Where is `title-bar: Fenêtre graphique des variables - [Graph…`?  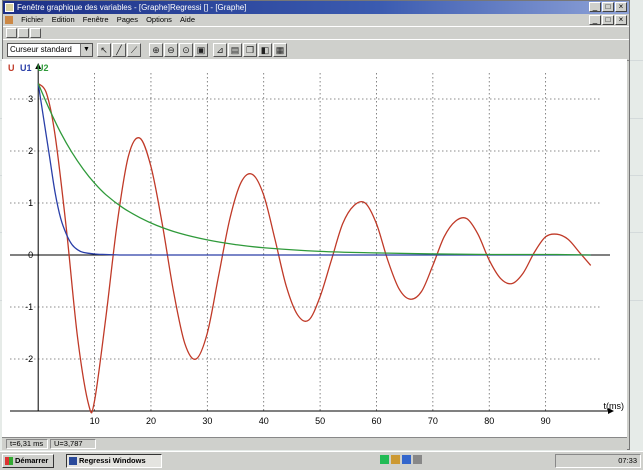 title-bar: Fenêtre graphique des variables - [Graph… is located at coordinates (316, 7).